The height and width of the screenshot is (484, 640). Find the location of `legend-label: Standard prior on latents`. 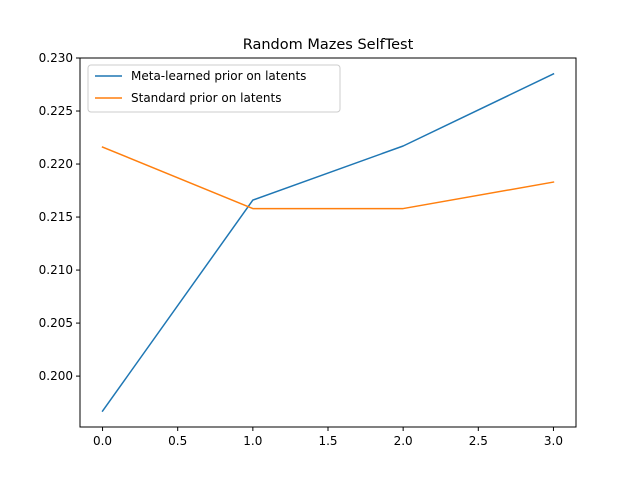

legend-label: Standard prior on latents is located at coordinates (206, 98).